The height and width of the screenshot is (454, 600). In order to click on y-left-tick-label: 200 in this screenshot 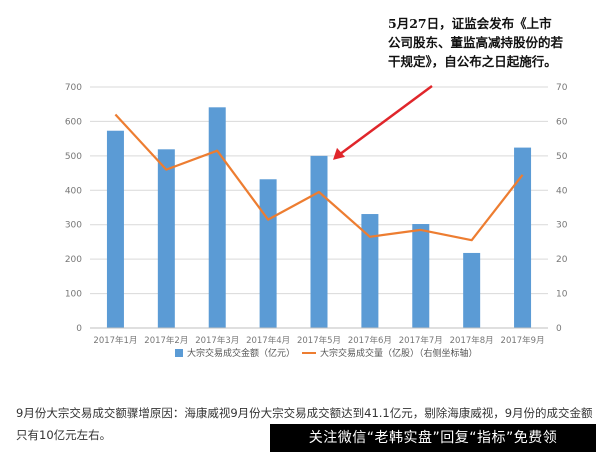, I will do `click(73, 260)`.